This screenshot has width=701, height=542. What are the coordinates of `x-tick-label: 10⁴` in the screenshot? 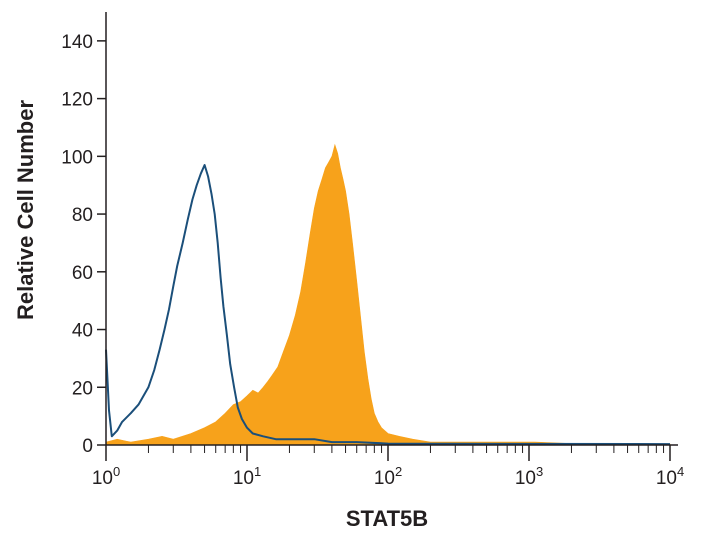 It's located at (670, 476).